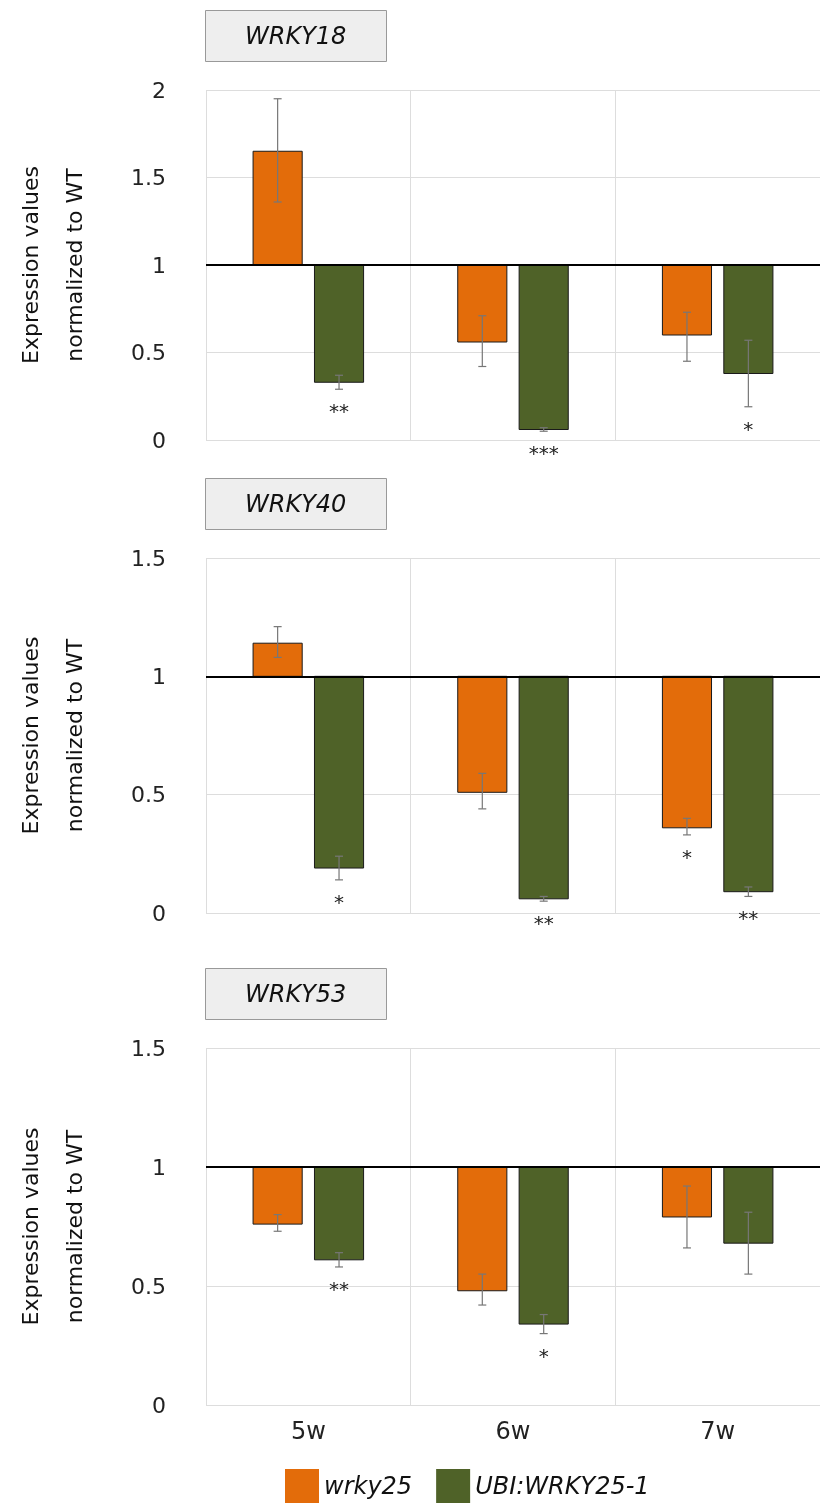 The height and width of the screenshot is (1510, 820). What do you see at coordinates (308, 1431) in the screenshot?
I see `x-tick-label: 5w` at bounding box center [308, 1431].